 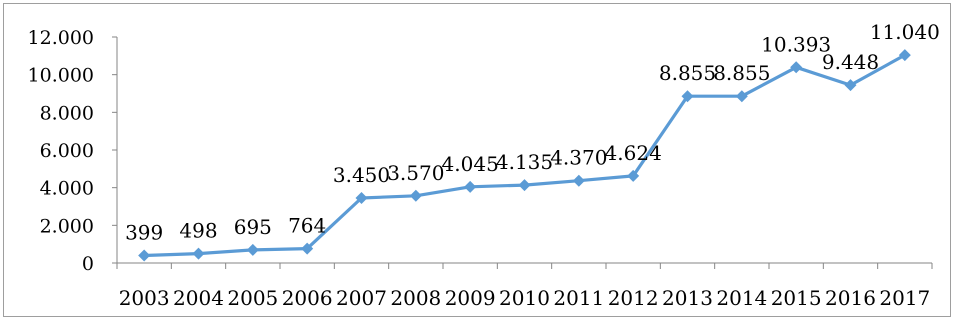 I want to click on data-label: 695, so click(x=253, y=227).